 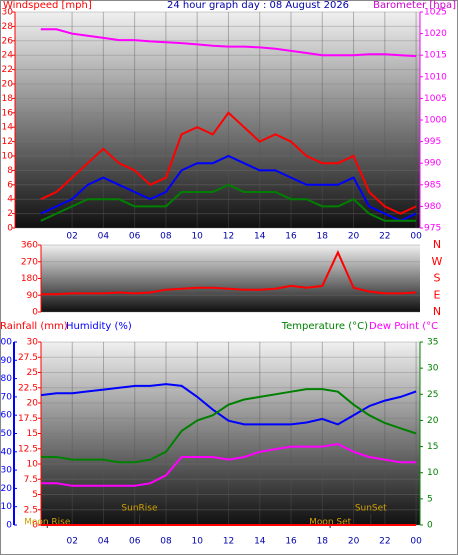 I want to click on y2-tick-label: W, so click(x=437, y=261).